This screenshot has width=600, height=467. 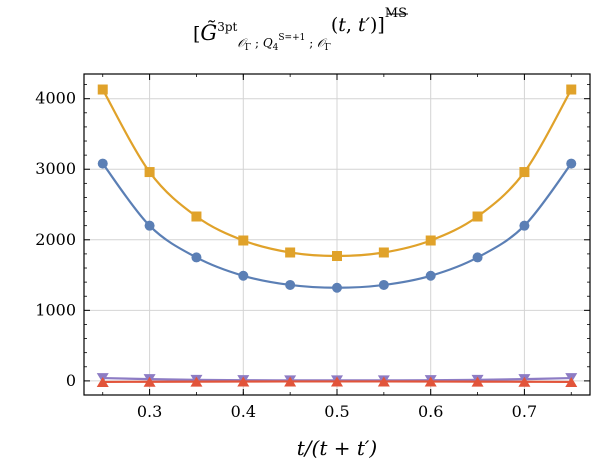 What do you see at coordinates (268, 43) in the screenshot?
I see `chart-title-part: Q` at bounding box center [268, 43].